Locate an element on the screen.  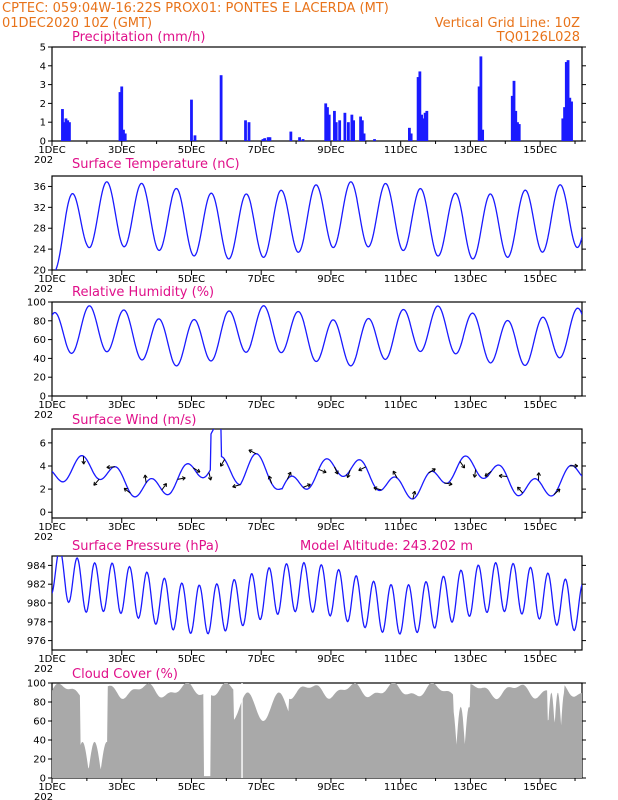
y-tick-label: 978 is located at coordinates (36, 622).